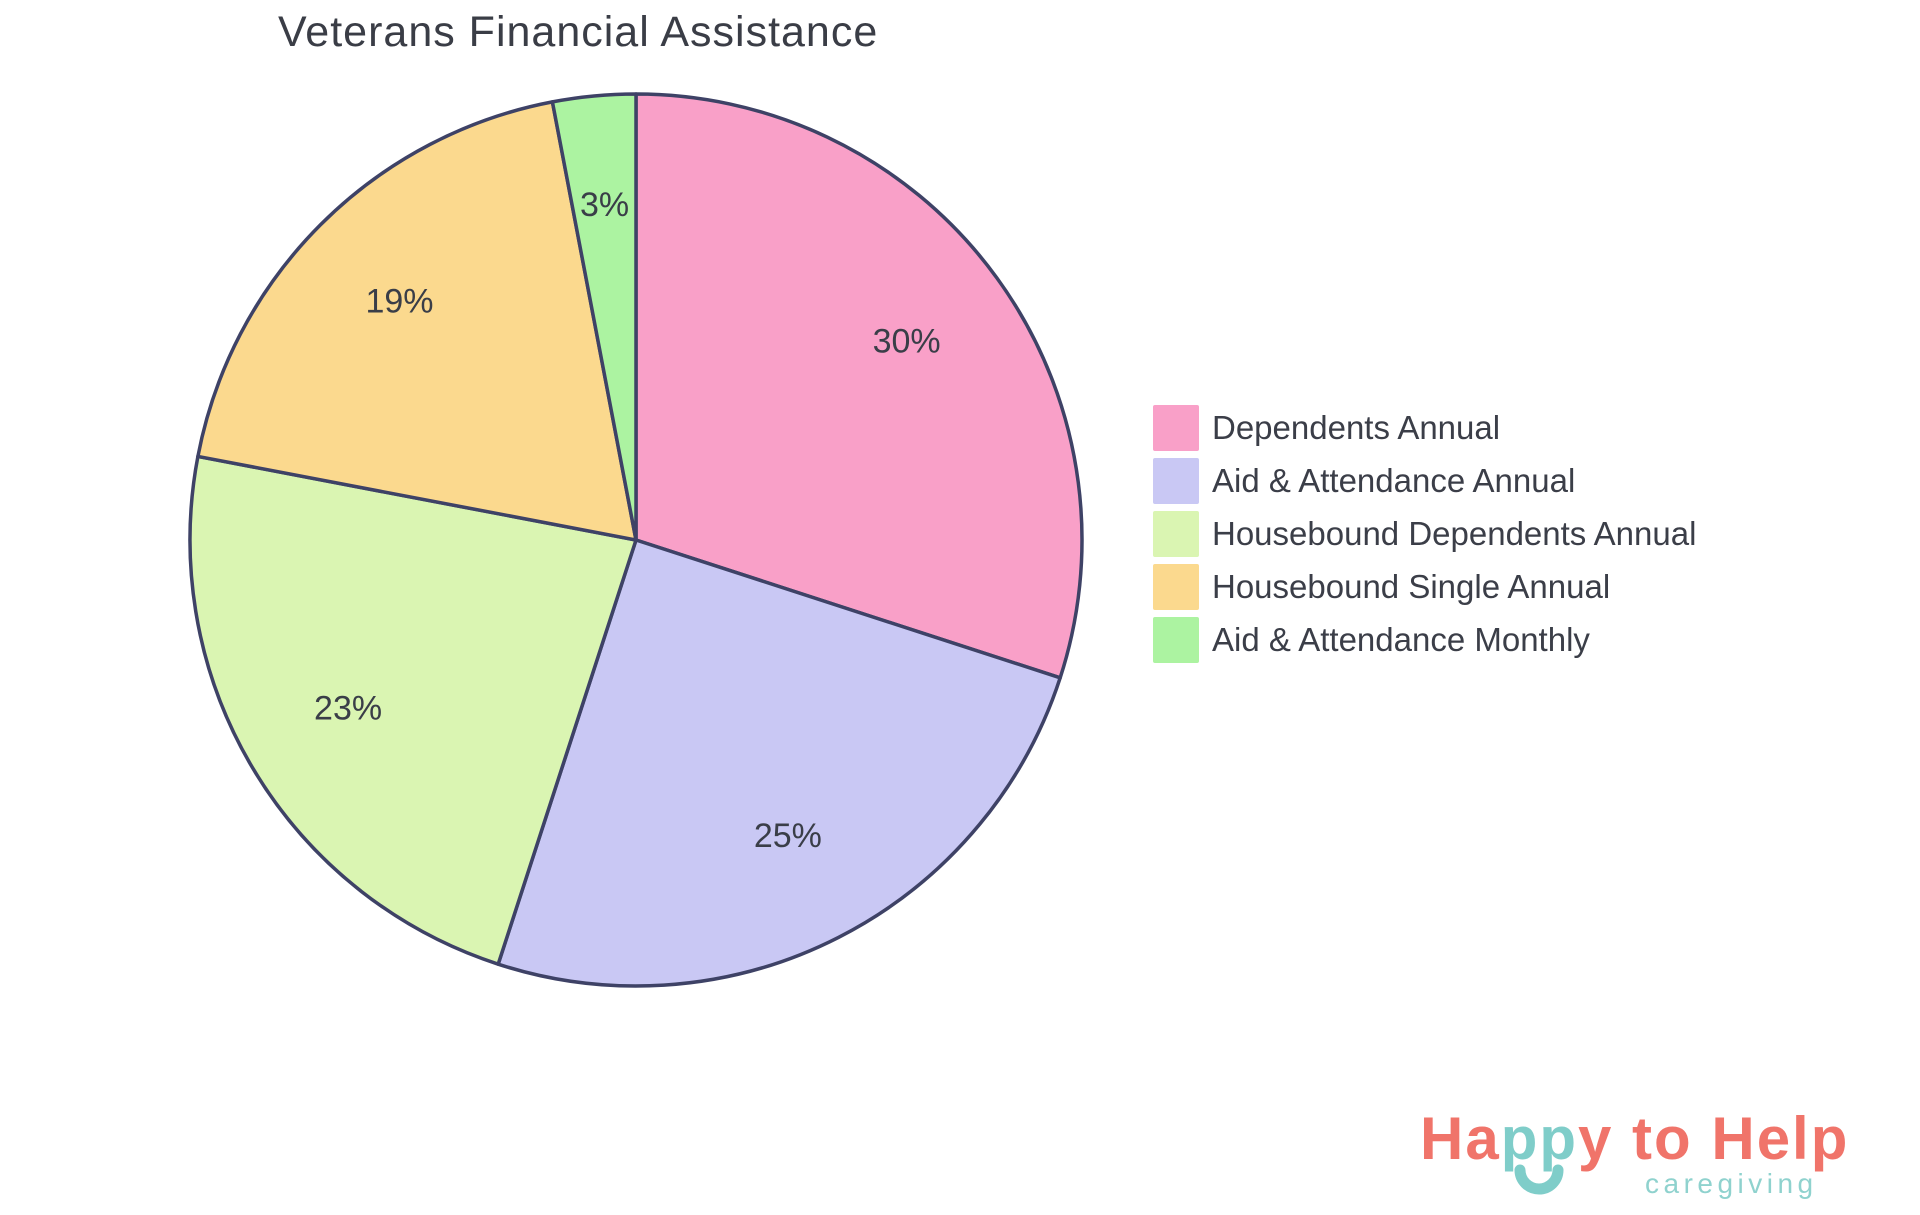 This screenshot has width=1920, height=1215. What do you see at coordinates (578, 32) in the screenshot?
I see `chart-title: Veterans Financial Assistance` at bounding box center [578, 32].